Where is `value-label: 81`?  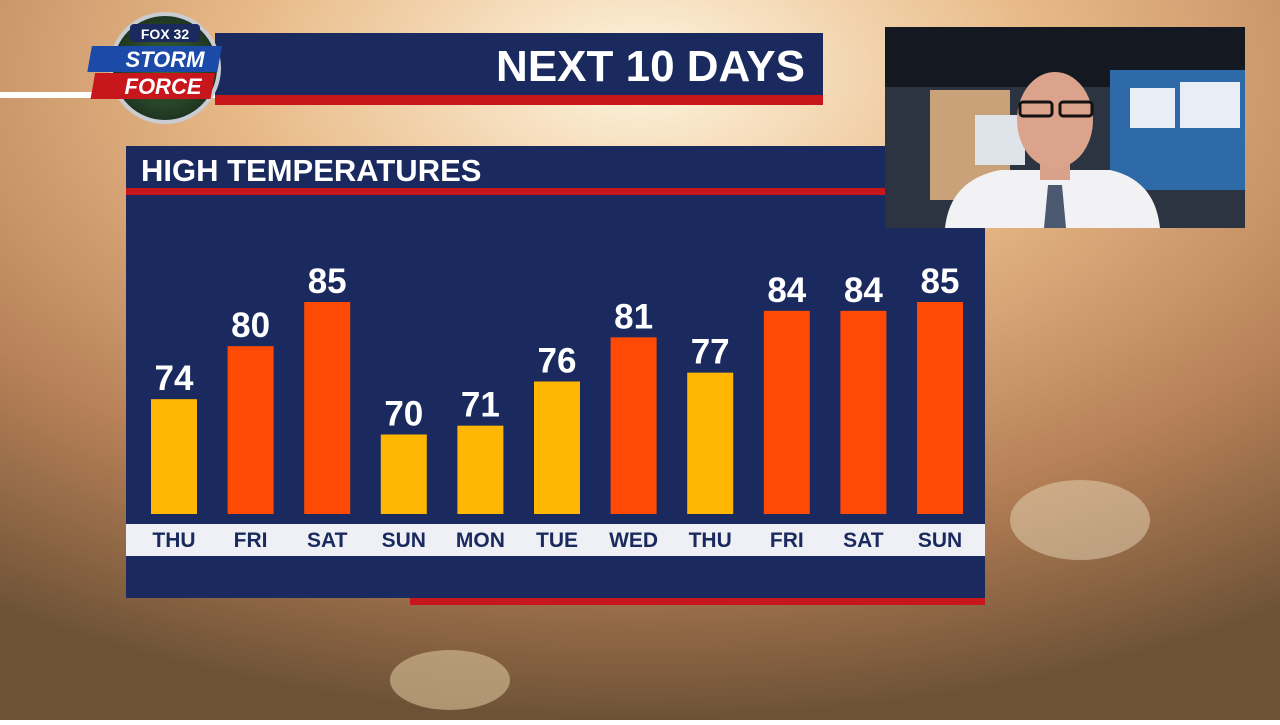
value-label: 81 is located at coordinates (633, 316).